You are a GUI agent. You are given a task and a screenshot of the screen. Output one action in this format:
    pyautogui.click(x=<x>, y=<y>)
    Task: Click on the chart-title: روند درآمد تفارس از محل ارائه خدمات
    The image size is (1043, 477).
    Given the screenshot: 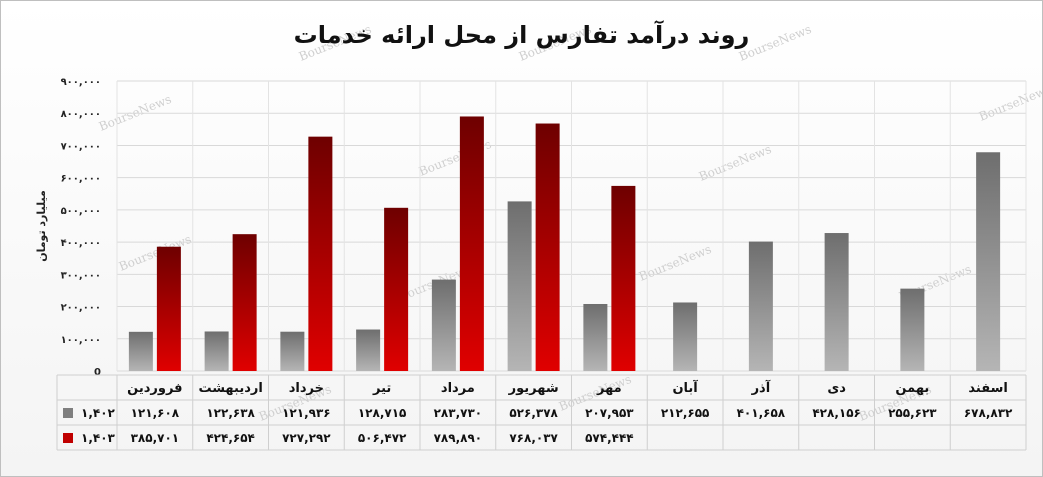 What is the action you would take?
    pyautogui.click(x=521, y=35)
    